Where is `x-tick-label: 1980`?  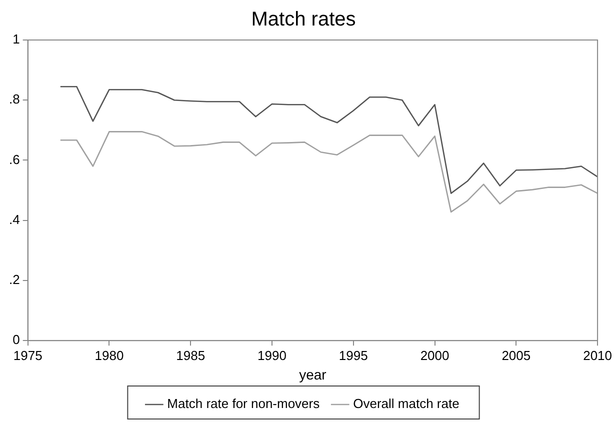 x-tick-label: 1980 is located at coordinates (109, 355).